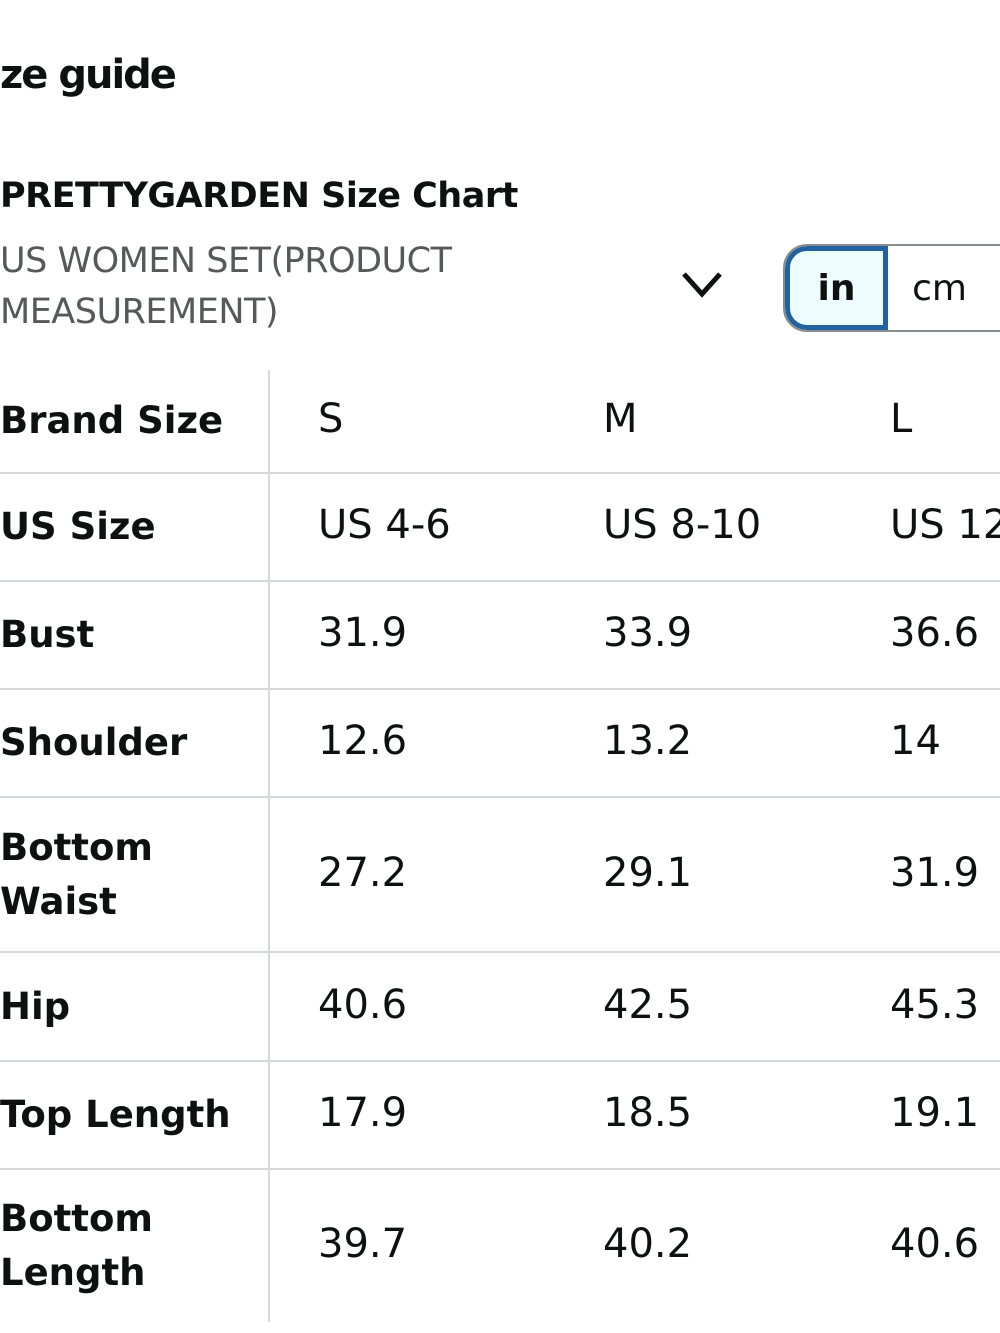 This screenshot has width=1000, height=1333. Describe the element at coordinates (702, 285) in the screenshot. I see `dropdown-chevron` at that location.